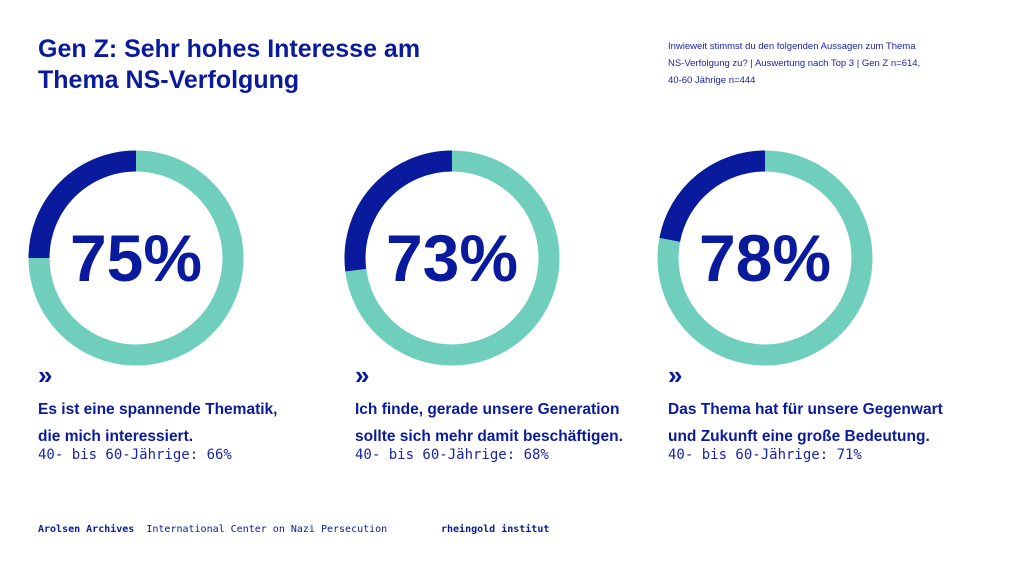 The width and height of the screenshot is (1024, 576). I want to click on statement-2-line-2: sollte sich mehr damit beschäftigen., so click(489, 436).